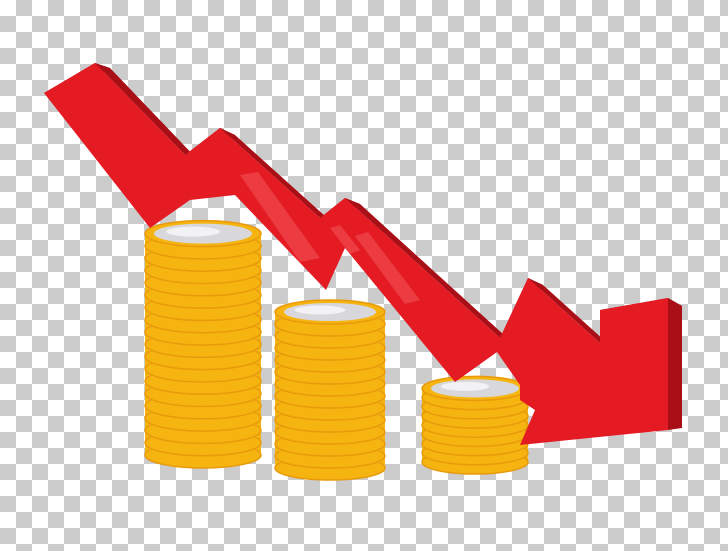  I want to click on coin-stack-short, so click(475, 425).